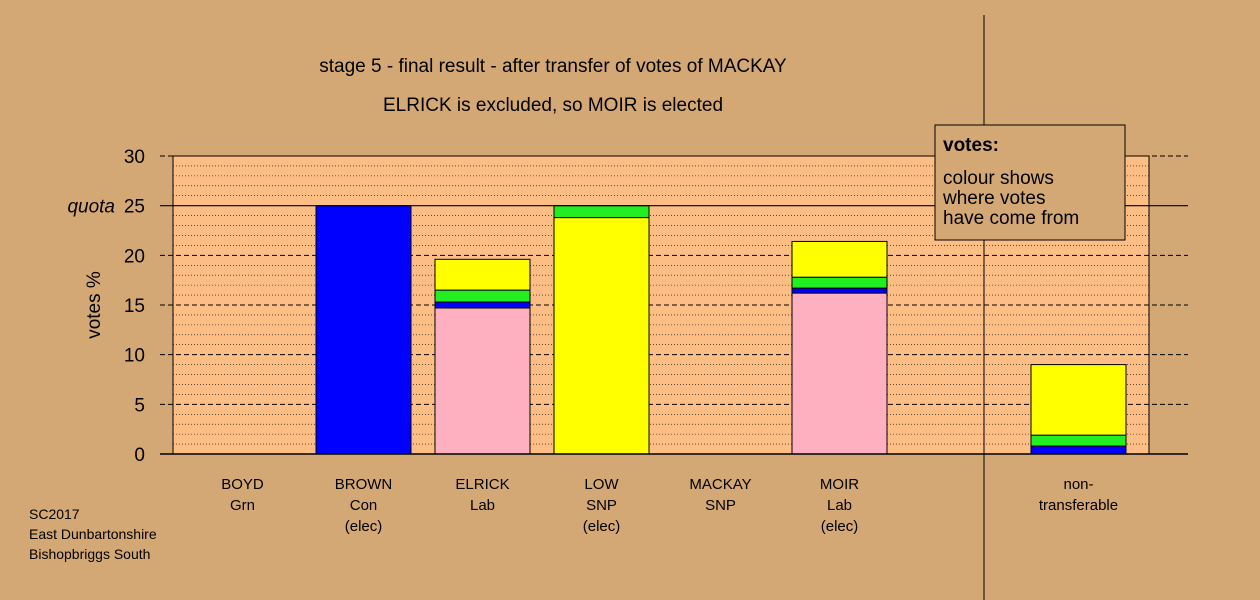 This screenshot has height=600, width=1260. What do you see at coordinates (601, 484) in the screenshot?
I see `category-label: LOW` at bounding box center [601, 484].